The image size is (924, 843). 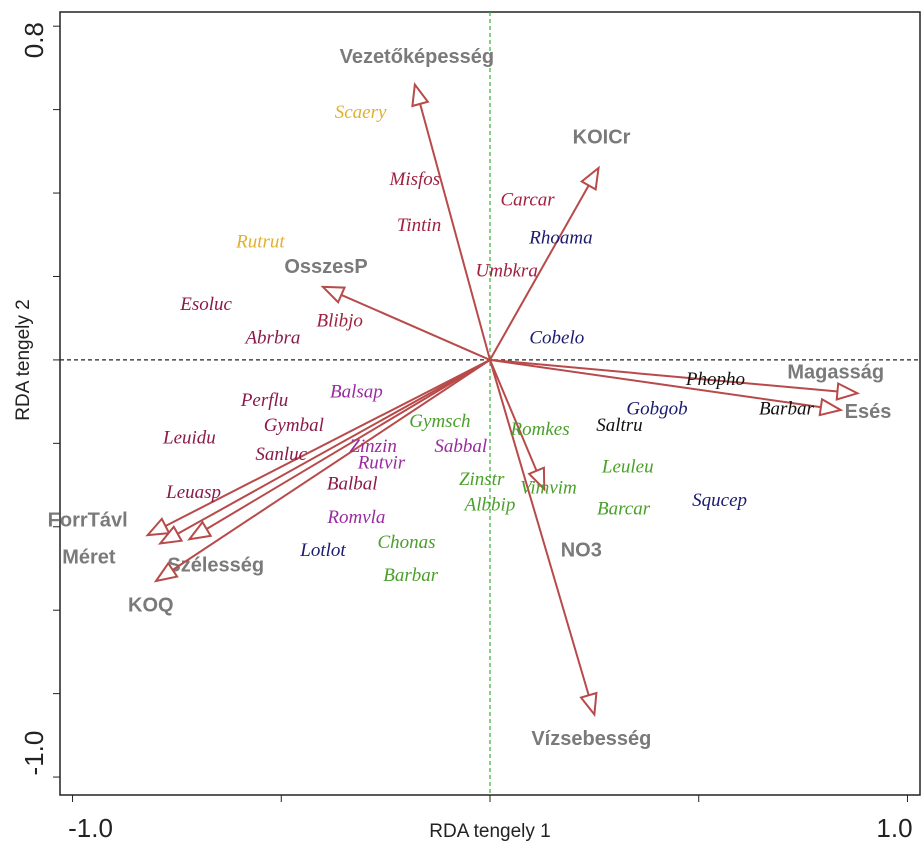 I want to click on arrow-label: KOQ, so click(x=151, y=605).